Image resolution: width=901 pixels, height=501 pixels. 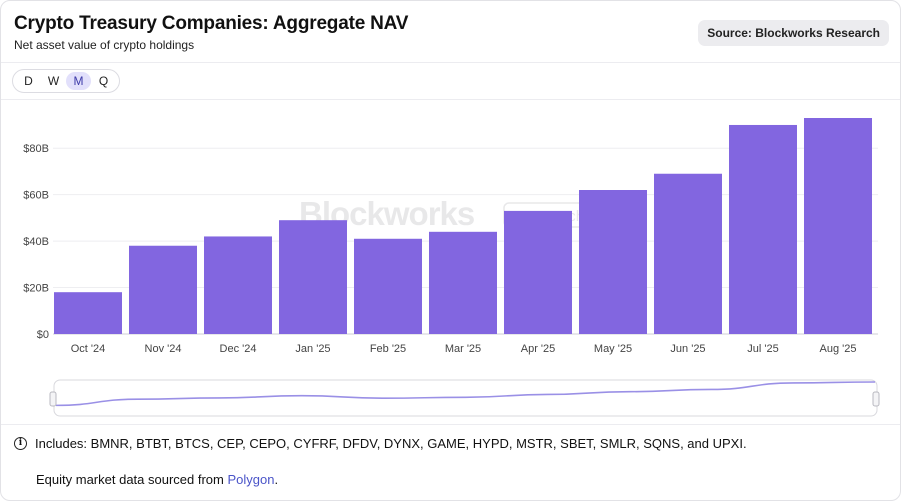 I want to click on granularity-q-button: Q, so click(x=103, y=81).